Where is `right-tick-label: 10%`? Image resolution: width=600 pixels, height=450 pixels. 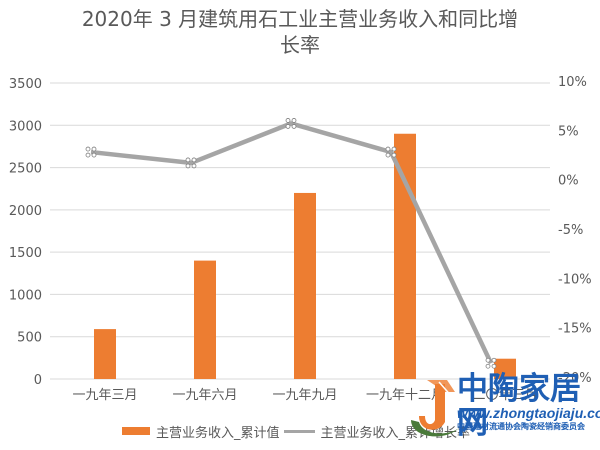 right-tick-label: 10% is located at coordinates (572, 82).